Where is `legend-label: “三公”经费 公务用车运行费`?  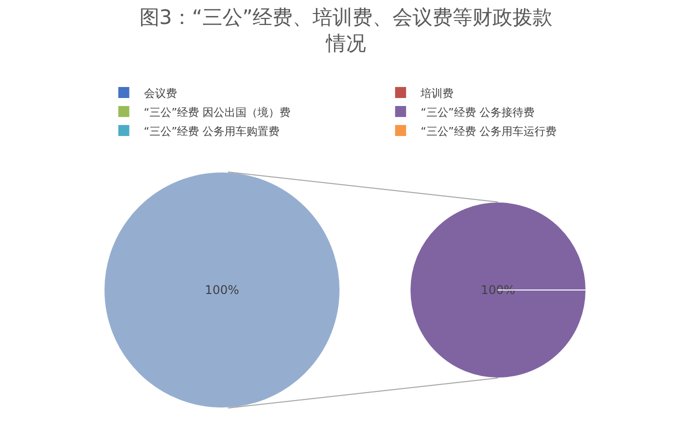
legend-label: “三公”经费 公务用车运行费 is located at coordinates (488, 131).